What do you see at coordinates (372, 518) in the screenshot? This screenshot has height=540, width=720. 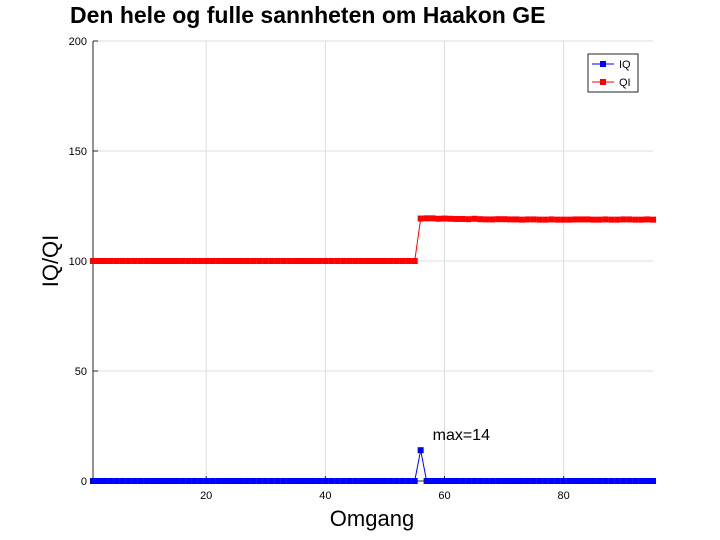 I see `x-axis-label: Omgang` at bounding box center [372, 518].